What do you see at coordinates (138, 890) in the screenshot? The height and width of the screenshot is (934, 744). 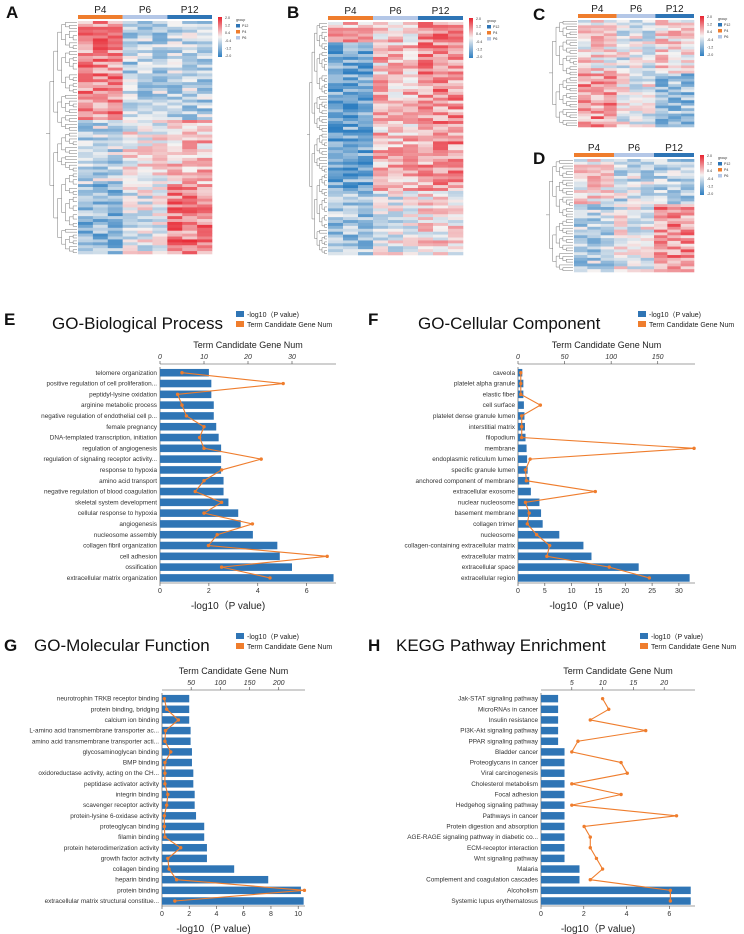 I see `category-label: protein binding` at bounding box center [138, 890].